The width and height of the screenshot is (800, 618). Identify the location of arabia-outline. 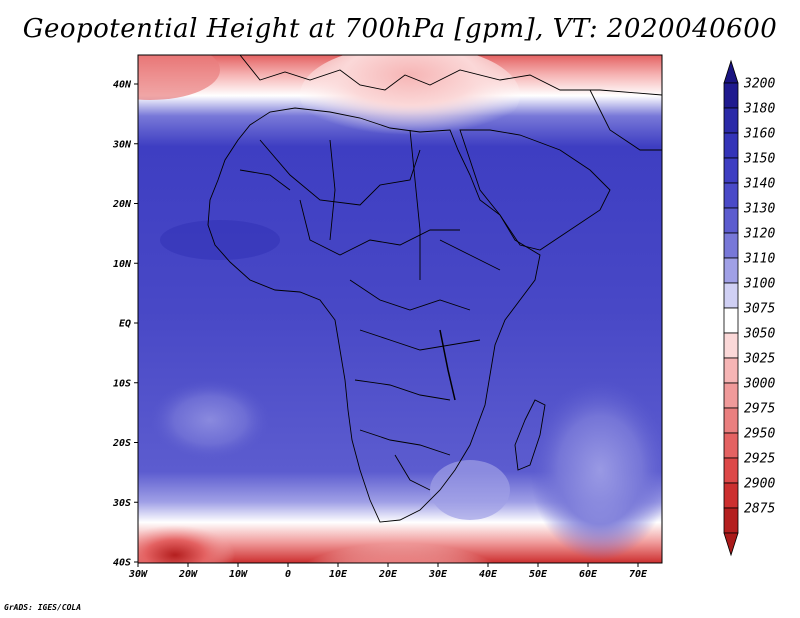
(535, 190).